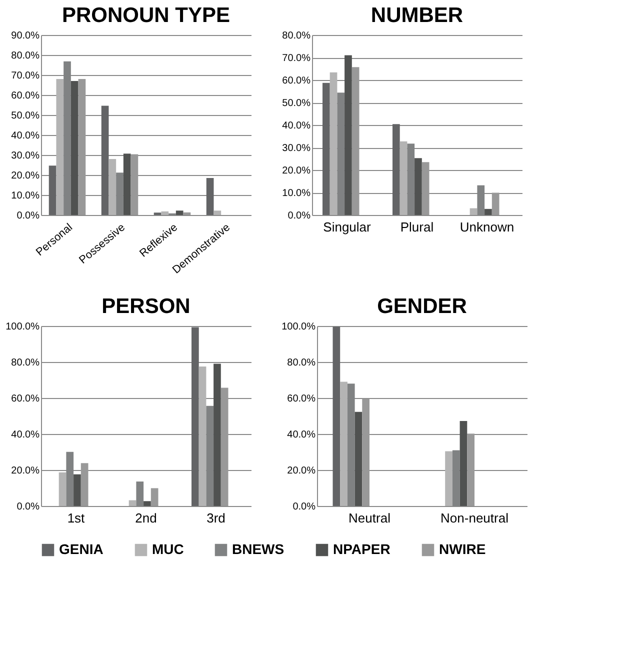 The image size is (629, 662). I want to click on chart-title: NUMBER, so click(417, 15).